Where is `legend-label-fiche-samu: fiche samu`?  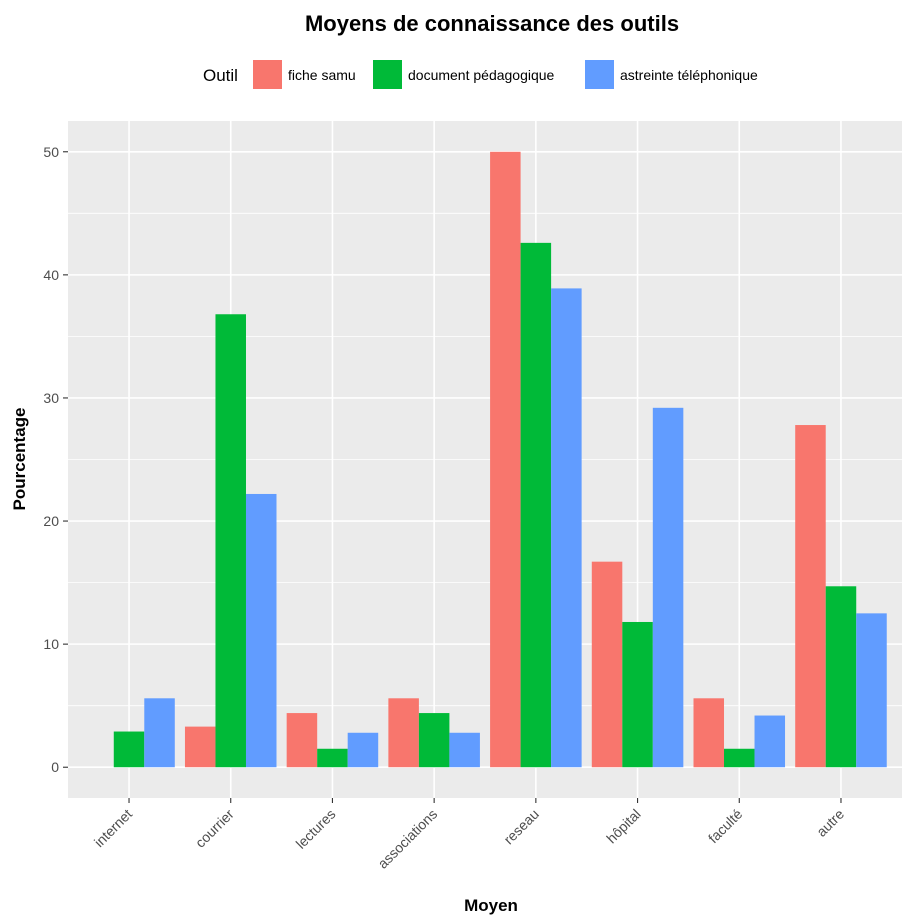
legend-label-fiche-samu: fiche samu is located at coordinates (322, 75).